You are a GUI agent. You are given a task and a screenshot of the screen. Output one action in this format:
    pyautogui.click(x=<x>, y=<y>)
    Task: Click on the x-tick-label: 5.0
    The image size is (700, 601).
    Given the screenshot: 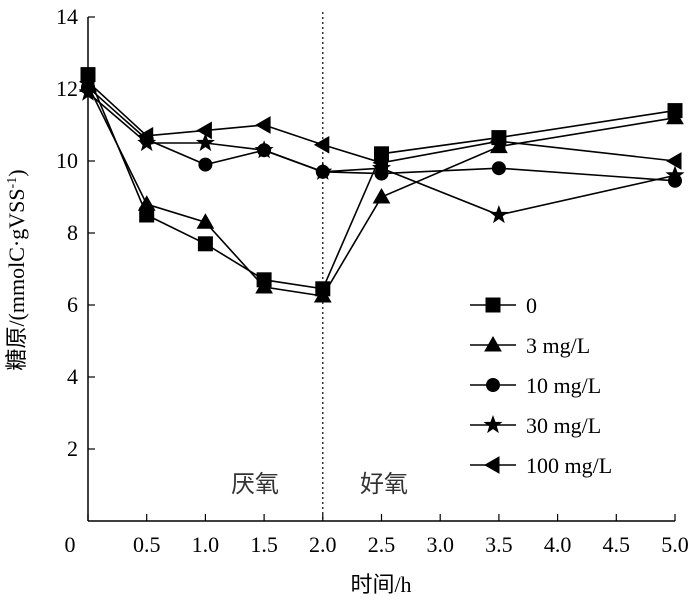 What is the action you would take?
    pyautogui.click(x=675, y=544)
    